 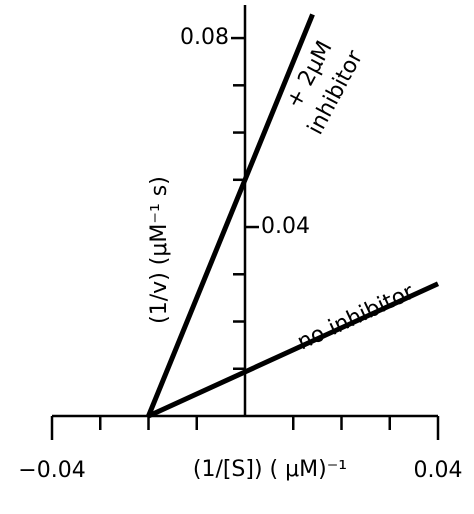 I want to click on annotation: no inhibitor, so click(x=356, y=317).